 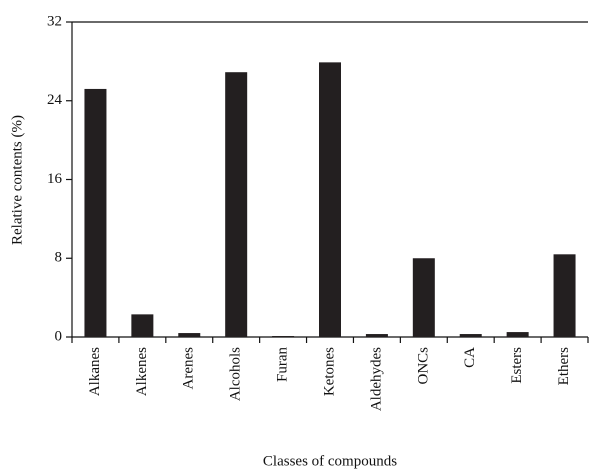 What do you see at coordinates (55, 100) in the screenshot?
I see `y-tick-label: 24` at bounding box center [55, 100].